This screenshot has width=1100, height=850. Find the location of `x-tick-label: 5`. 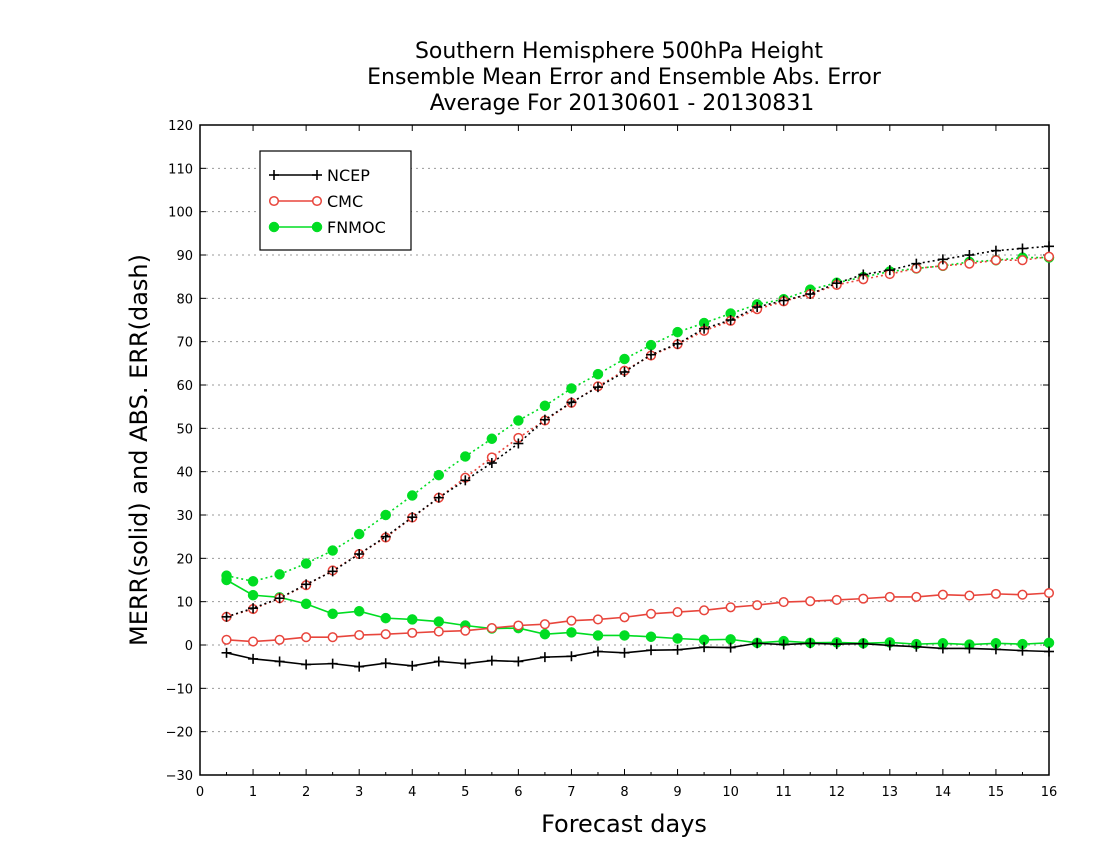

x-tick-label: 5 is located at coordinates (465, 792).